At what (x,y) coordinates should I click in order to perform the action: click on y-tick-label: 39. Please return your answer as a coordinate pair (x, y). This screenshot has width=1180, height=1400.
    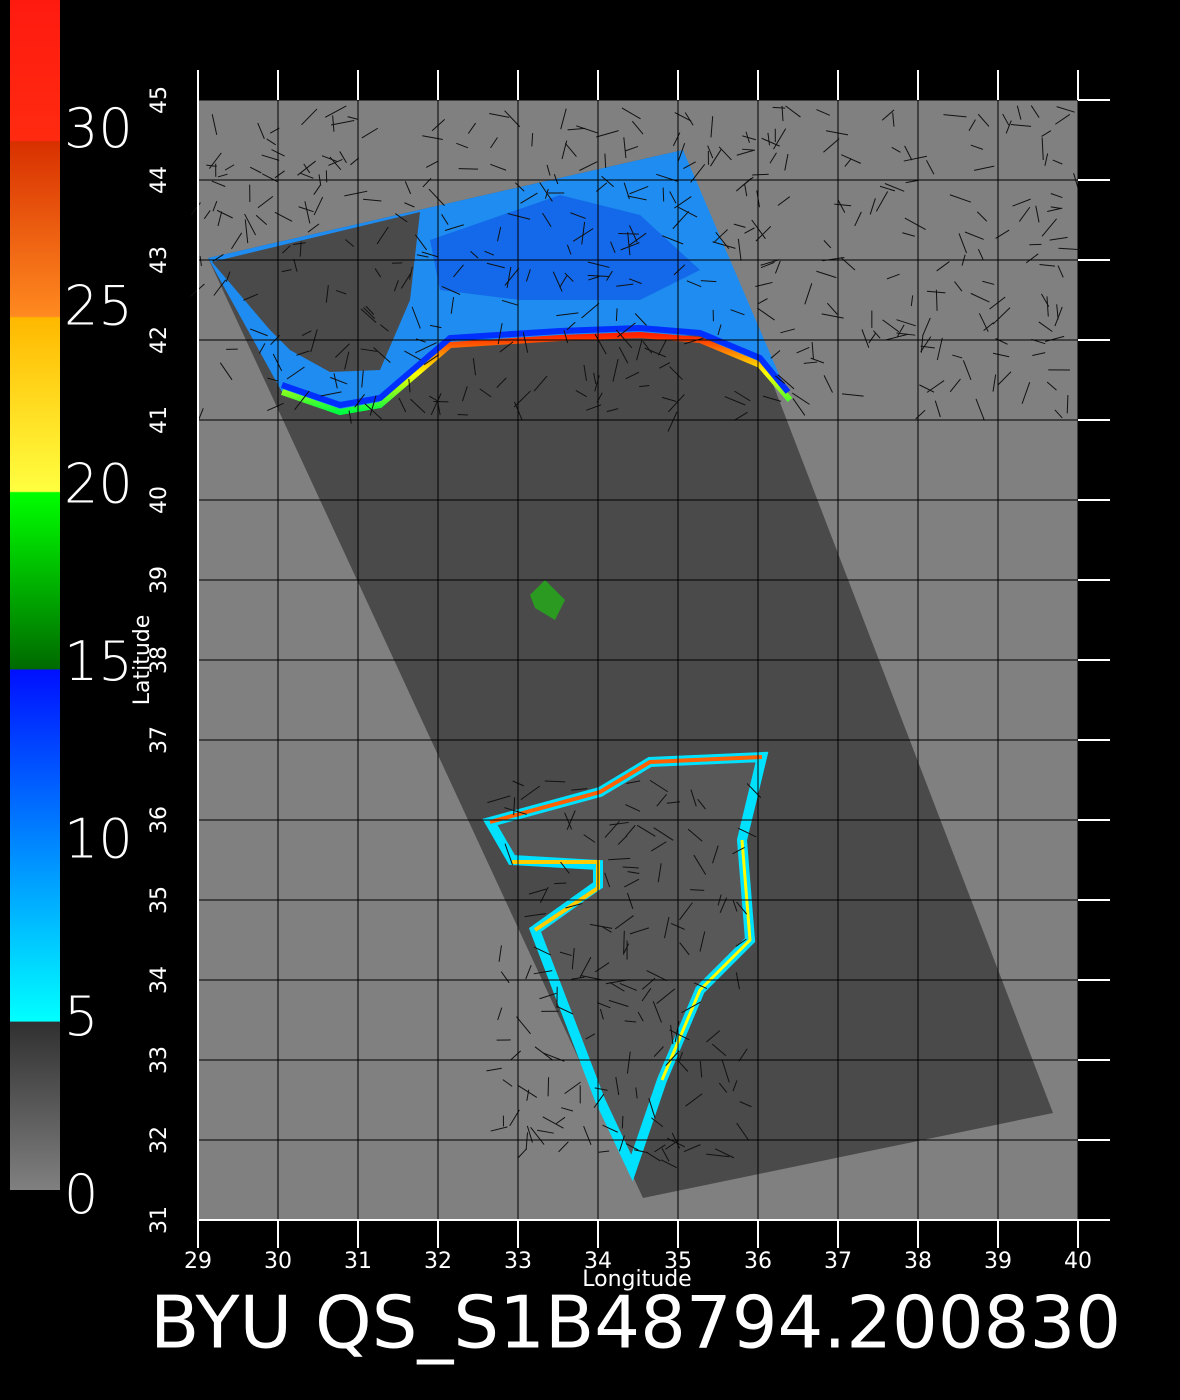
    Looking at the image, I should click on (159, 580).